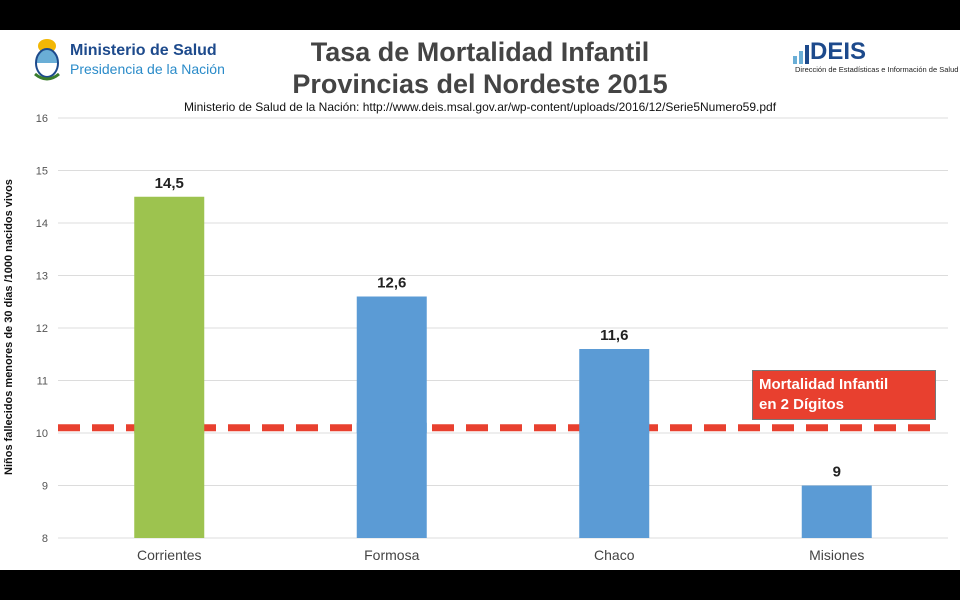 The height and width of the screenshot is (600, 960). I want to click on y-tick-label: 9, so click(45, 487).